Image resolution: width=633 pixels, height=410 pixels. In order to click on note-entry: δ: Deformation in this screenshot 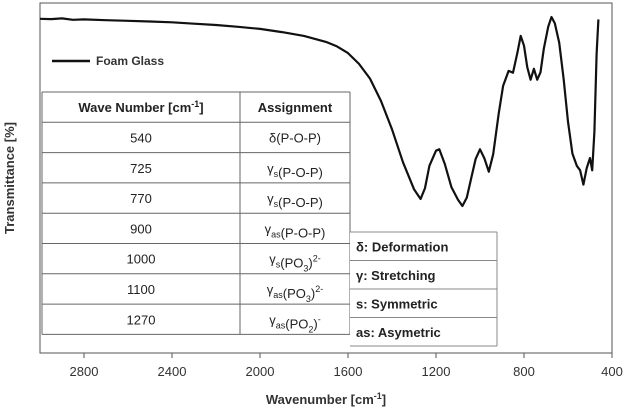, I will do `click(402, 246)`.